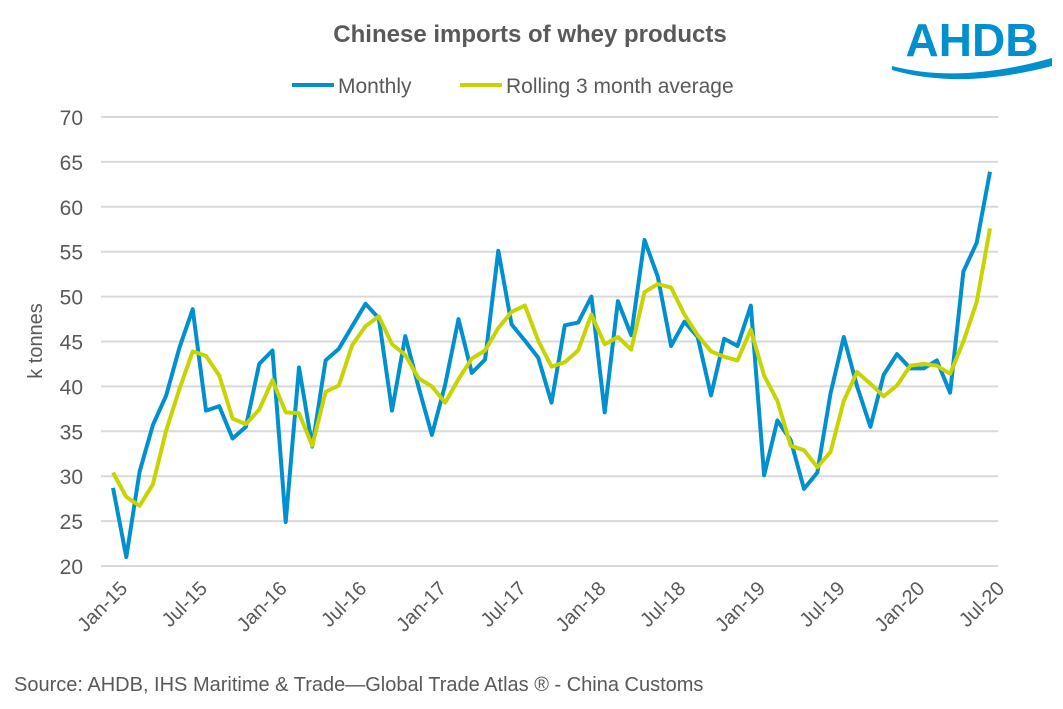  What do you see at coordinates (71, 432) in the screenshot?
I see `y-tick-label: 35` at bounding box center [71, 432].